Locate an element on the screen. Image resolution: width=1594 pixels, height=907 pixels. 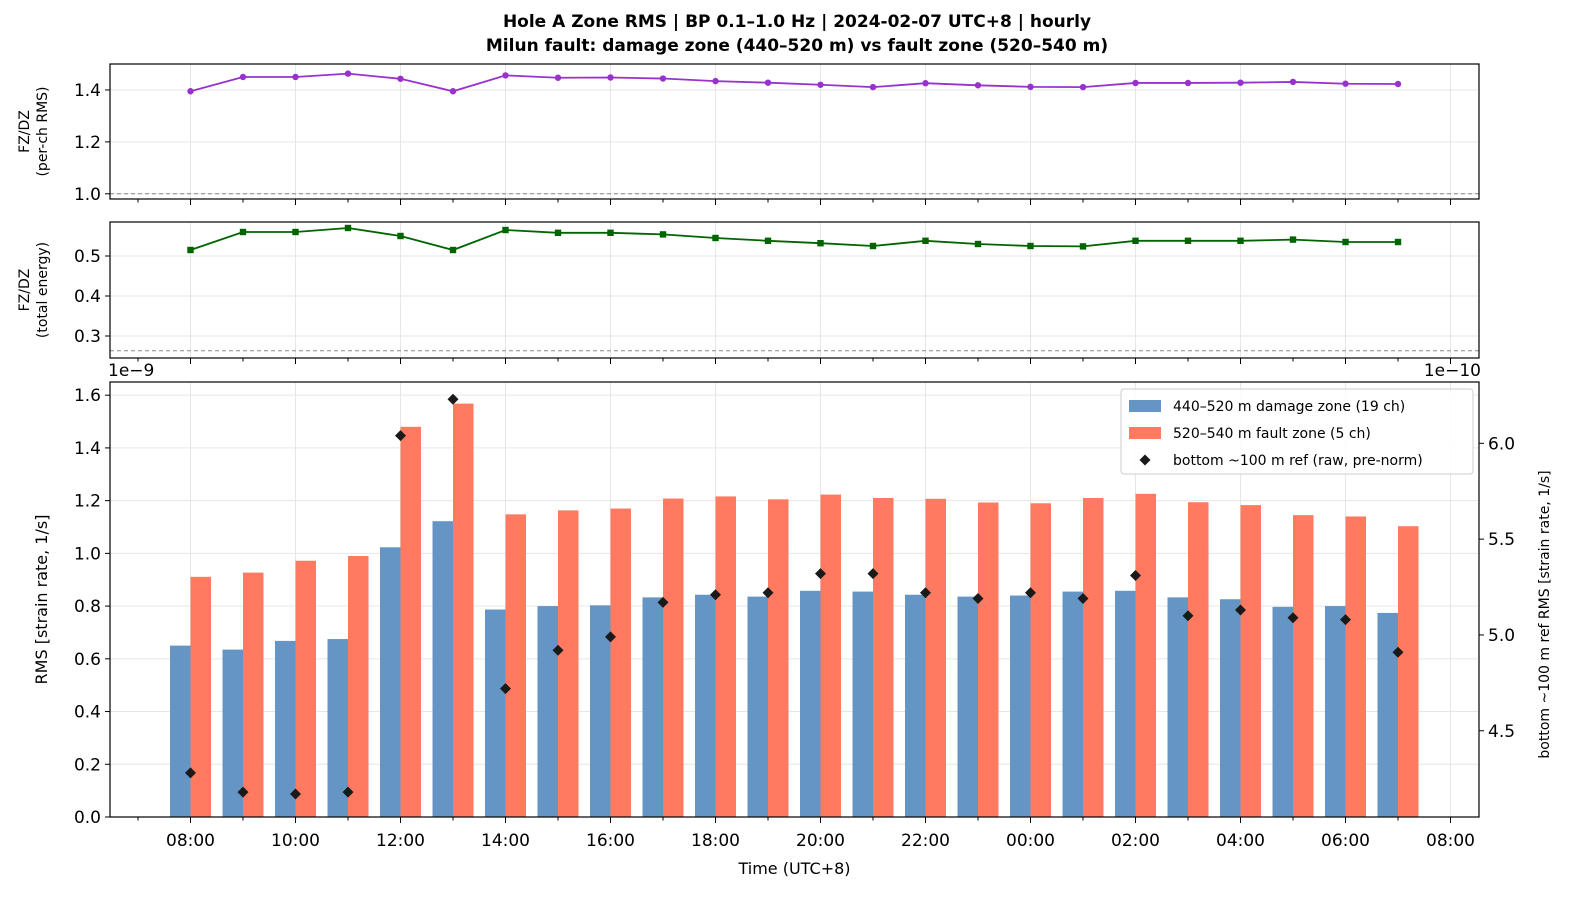
ratio-energy-ylabel: FZ/DZ is located at coordinates (25, 290).